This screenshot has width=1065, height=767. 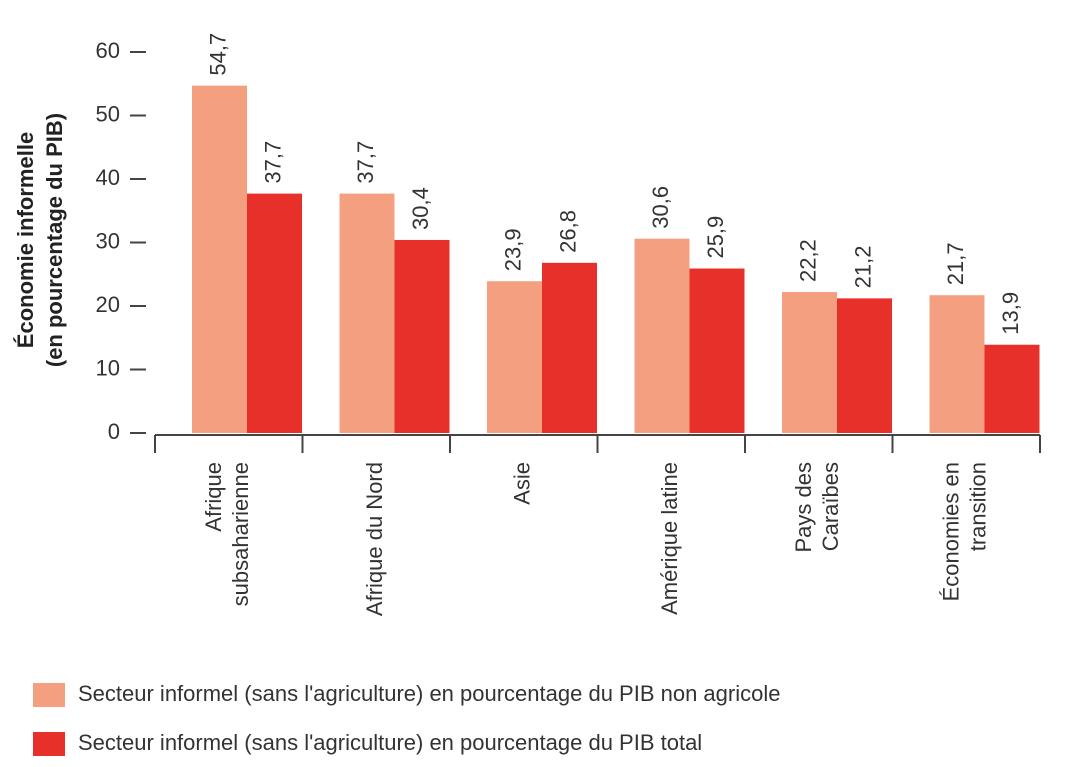 What do you see at coordinates (114, 431) in the screenshot?
I see `y-tick-label: 0` at bounding box center [114, 431].